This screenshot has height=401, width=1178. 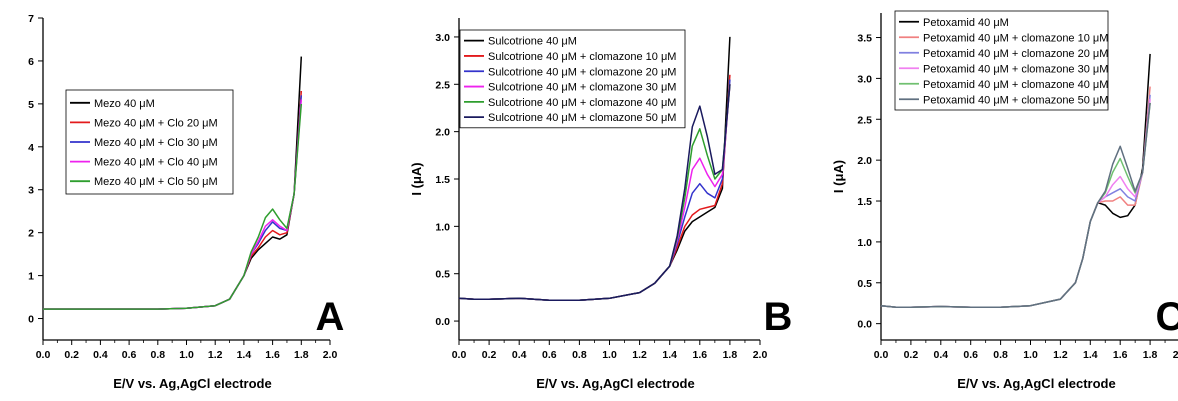 What do you see at coordinates (330, 317) in the screenshot?
I see `panel-letter-a: A` at bounding box center [330, 317].